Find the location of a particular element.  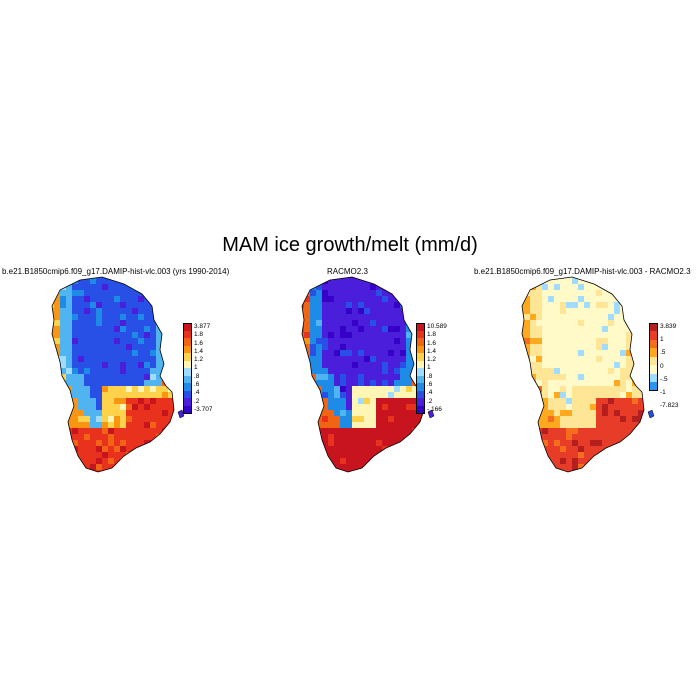

panel-3-colorbar is located at coordinates (653, 357).